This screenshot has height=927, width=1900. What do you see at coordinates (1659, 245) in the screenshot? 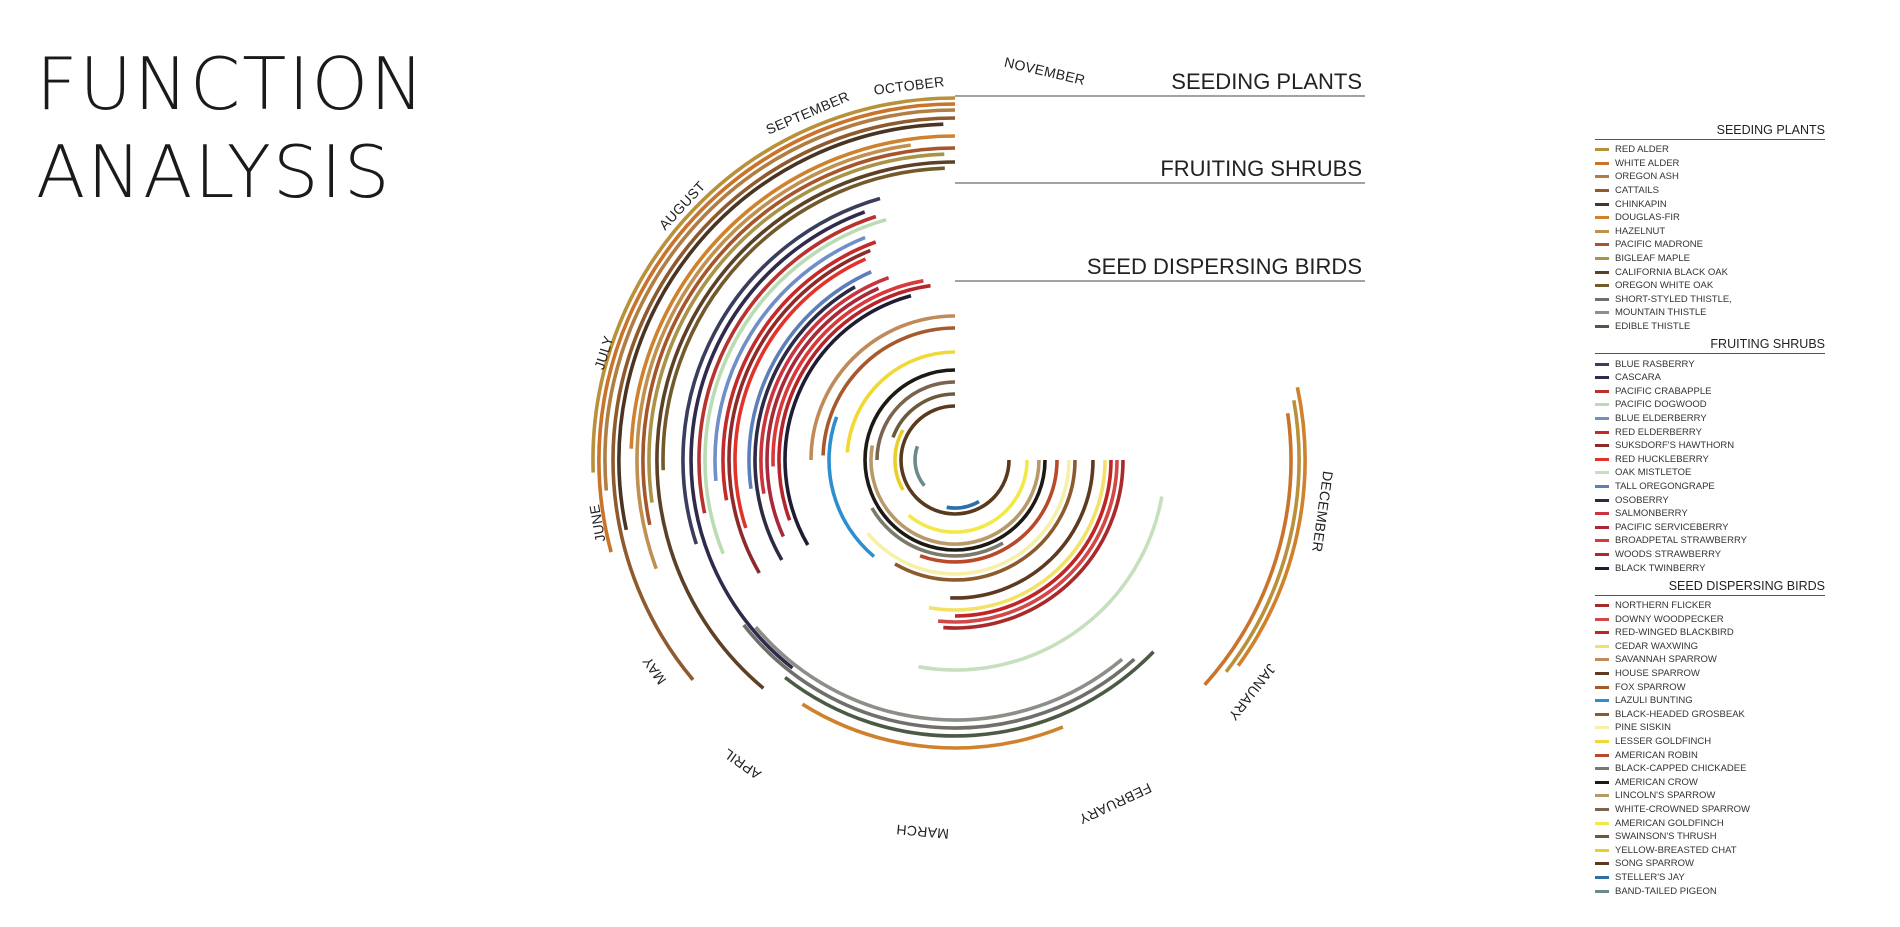
I see `legend-label: PACIFIC MADRONE` at bounding box center [1659, 245].